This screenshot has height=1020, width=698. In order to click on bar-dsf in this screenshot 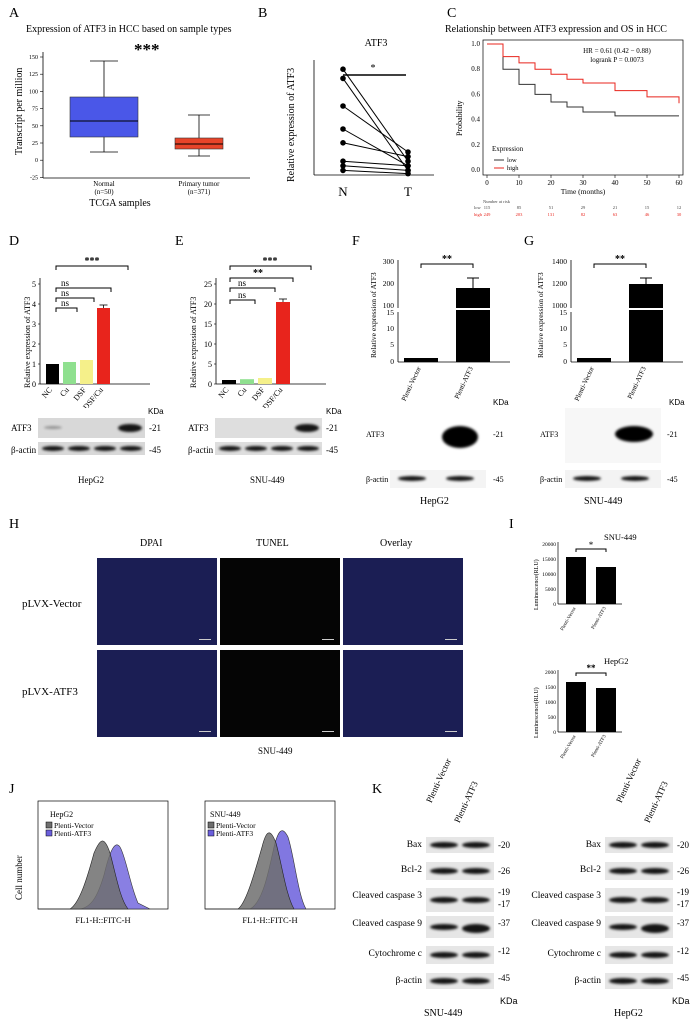, I will do `click(265, 381)`.